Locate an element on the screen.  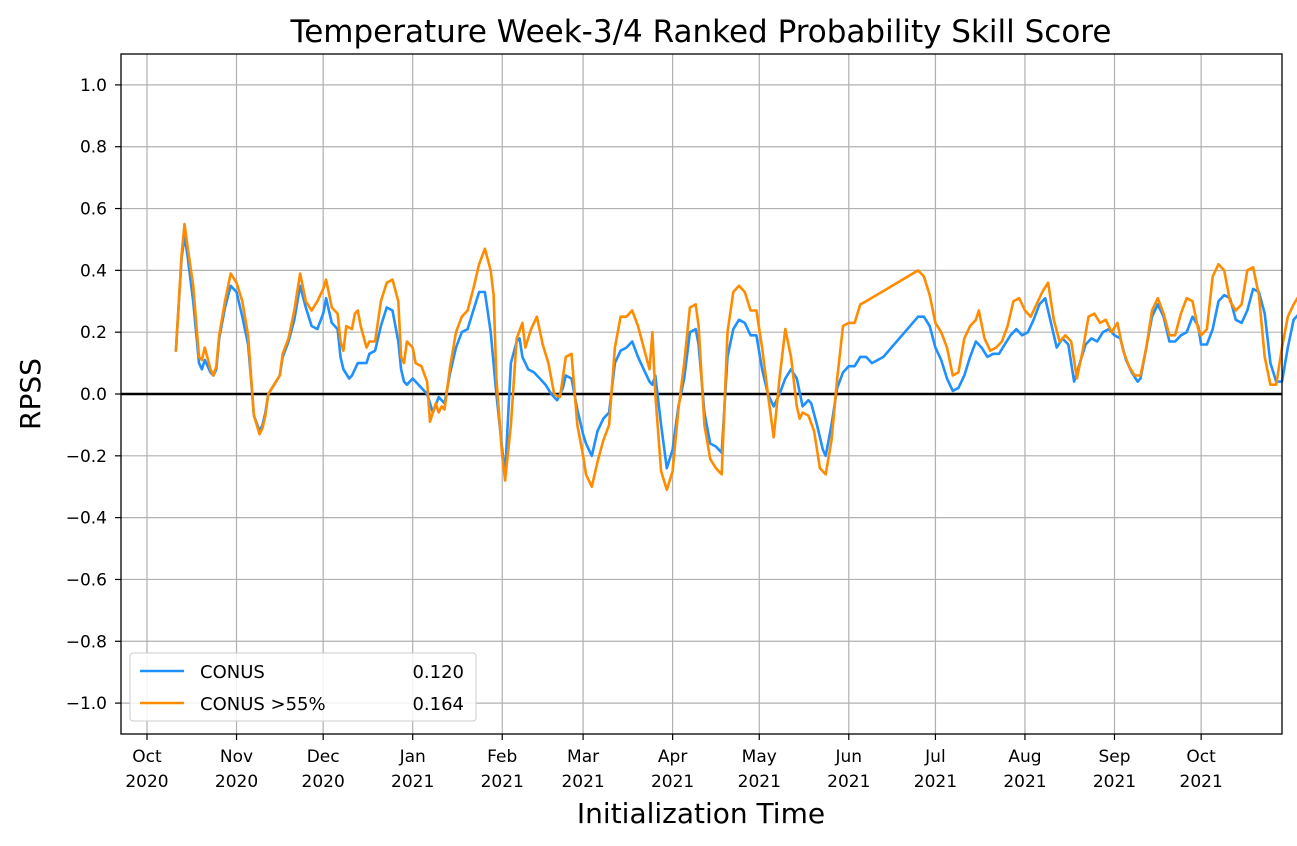
x-tick-label-month: Dec is located at coordinates (323, 757).